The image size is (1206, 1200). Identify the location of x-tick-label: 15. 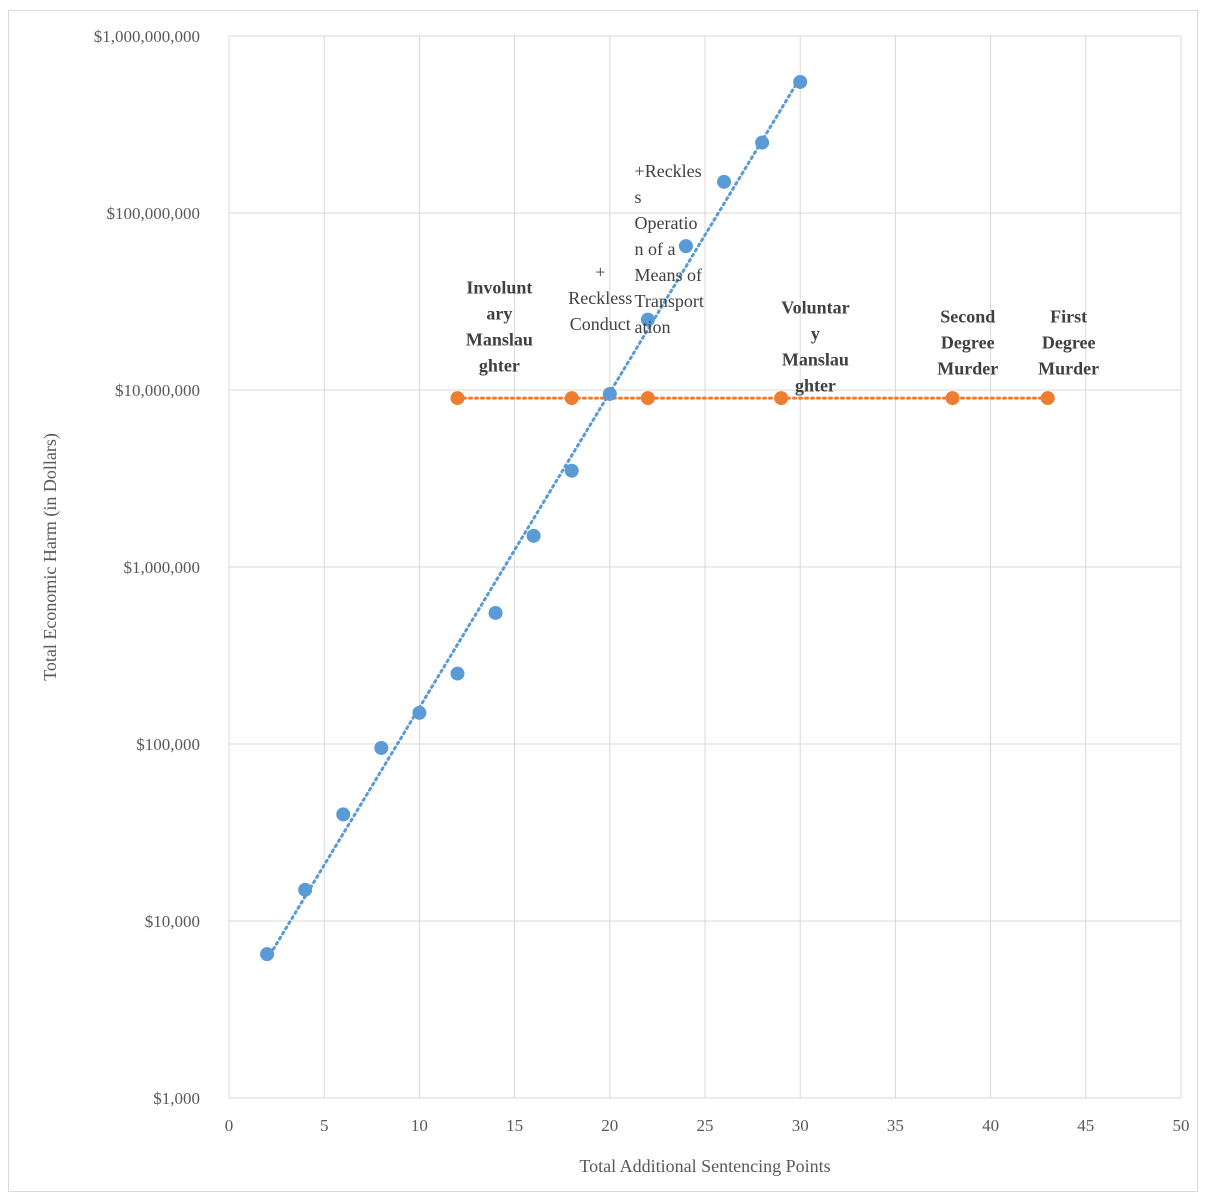
(514, 1125).